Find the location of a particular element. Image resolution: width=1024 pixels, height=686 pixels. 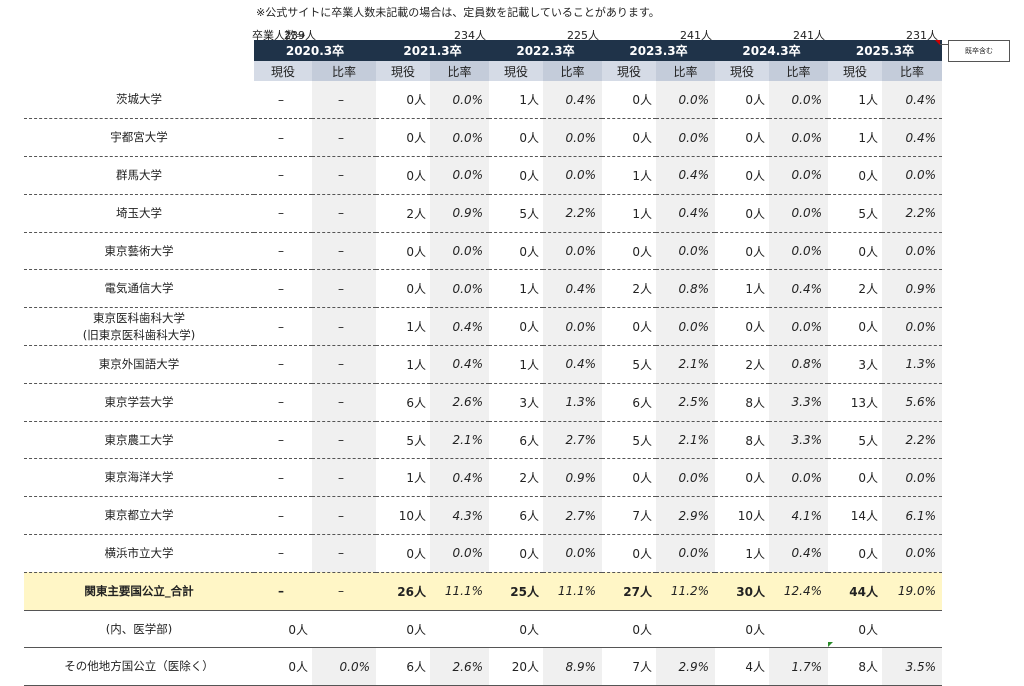

count-cell: 14人 is located at coordinates (855, 516).